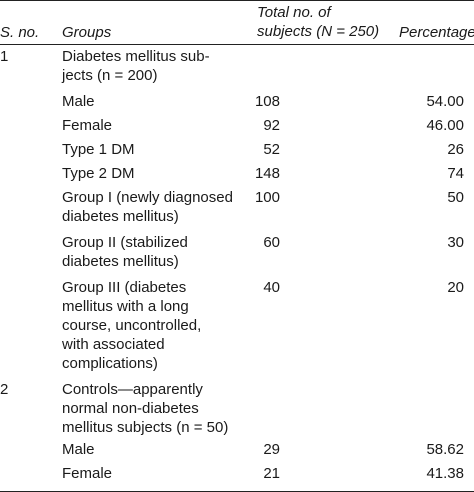 The height and width of the screenshot is (492, 474). I want to click on row-group-line: Group II (stabilized, so click(125, 242).